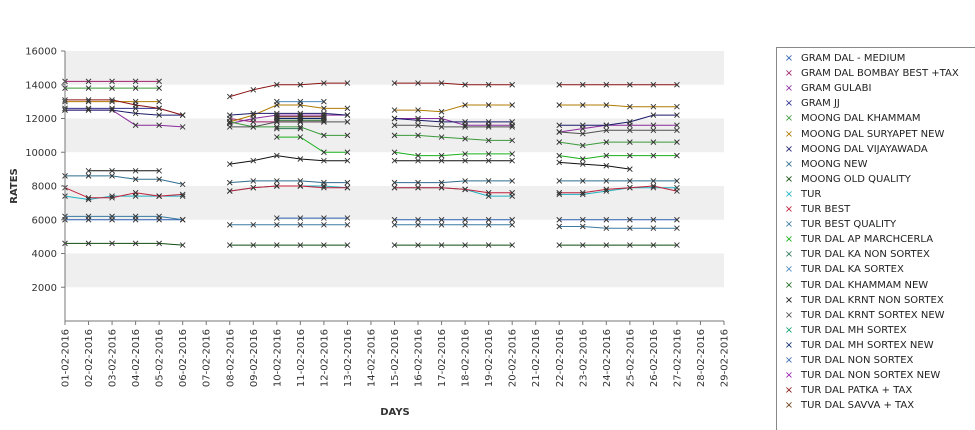 This screenshot has width=975, height=430. What do you see at coordinates (513, 358) in the screenshot?
I see `x-tick-label: 20-02-2016` at bounding box center [513, 358].